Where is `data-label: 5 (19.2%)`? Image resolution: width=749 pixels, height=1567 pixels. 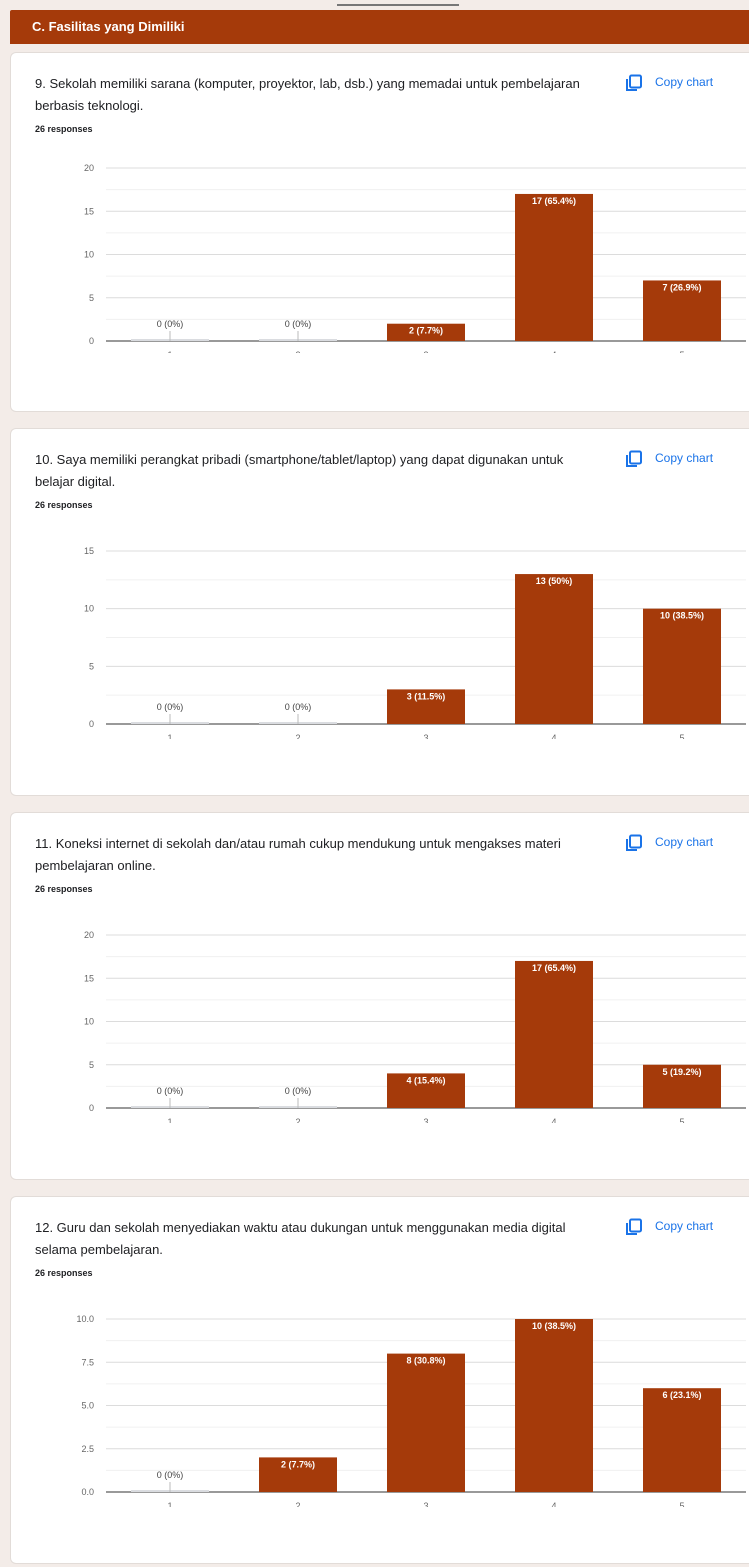 data-label: 5 (19.2%) is located at coordinates (681, 1072).